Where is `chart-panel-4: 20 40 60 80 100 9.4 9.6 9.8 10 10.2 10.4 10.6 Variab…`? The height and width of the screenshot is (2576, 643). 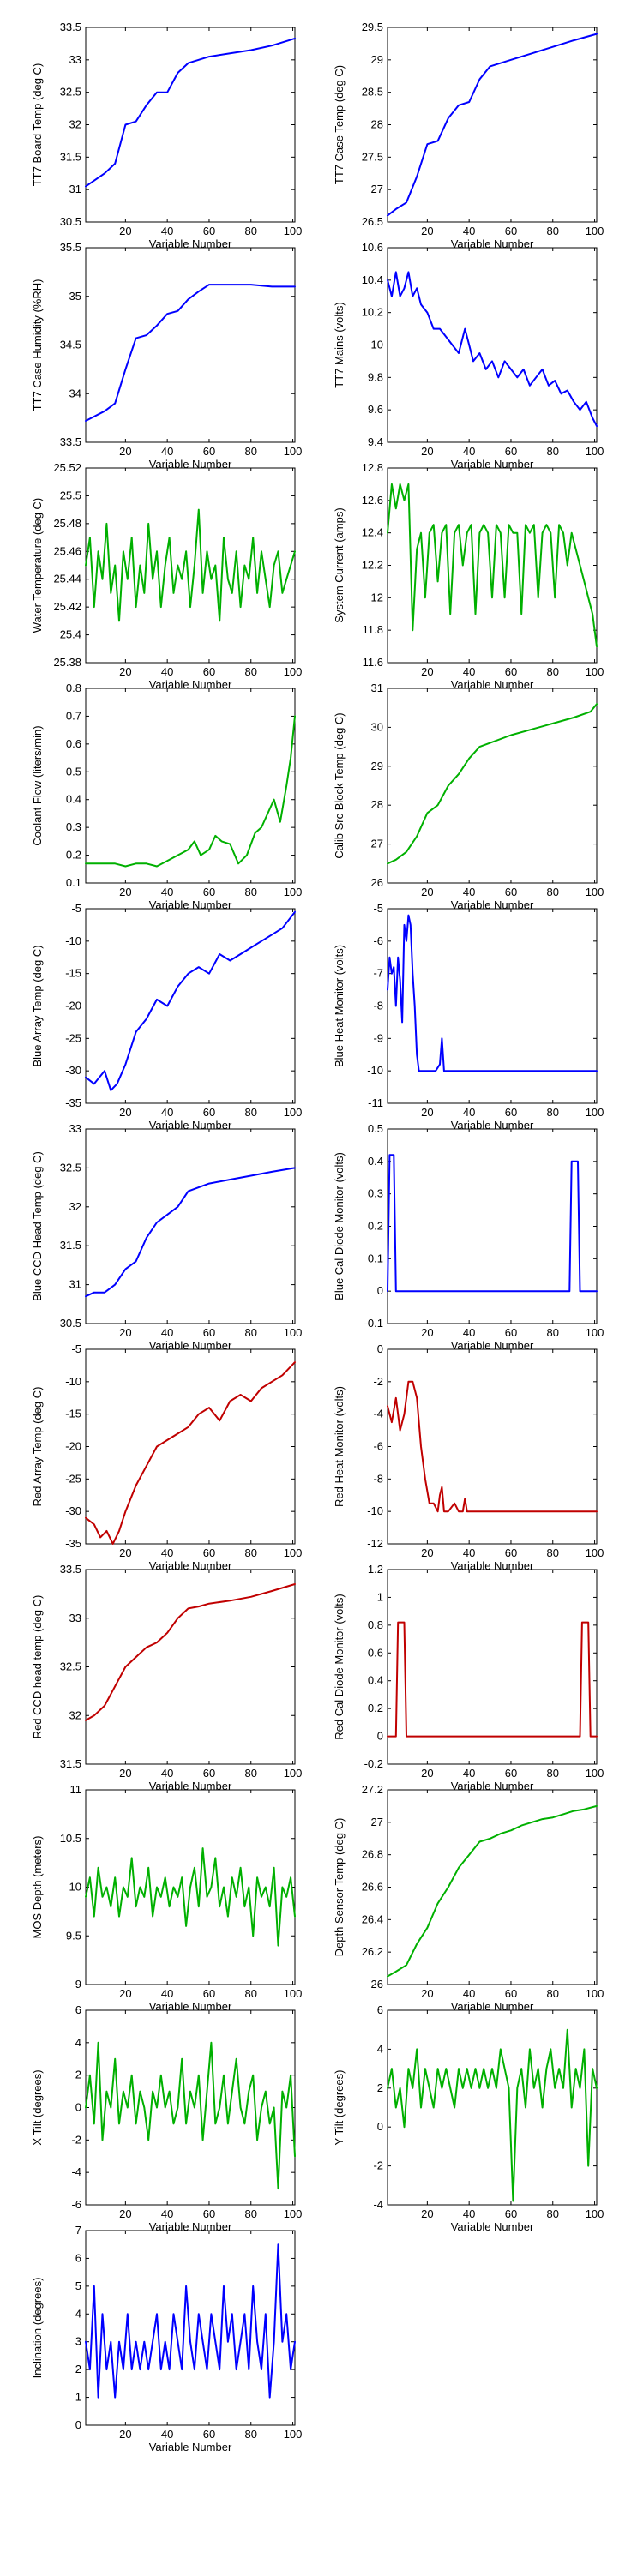 chart-panel-4: 20 40 60 80 100 9.4 9.6 9.8 10 10.2 10.4 10.6 Variab… is located at coordinates (468, 356).